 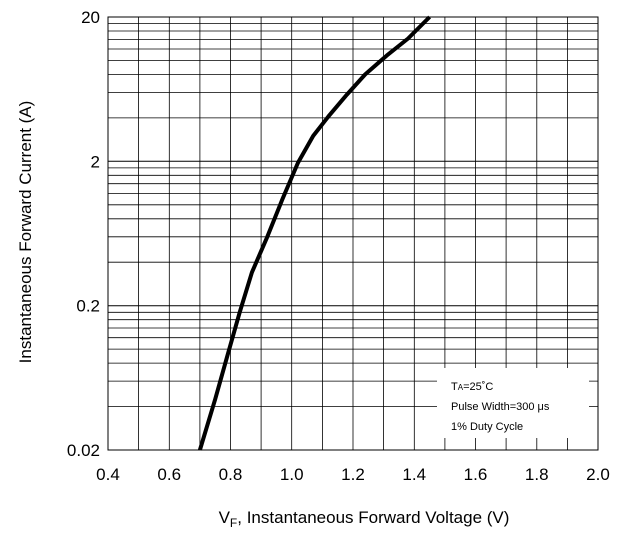 What do you see at coordinates (414, 474) in the screenshot?
I see `x-tick-label: 1.4` at bounding box center [414, 474].